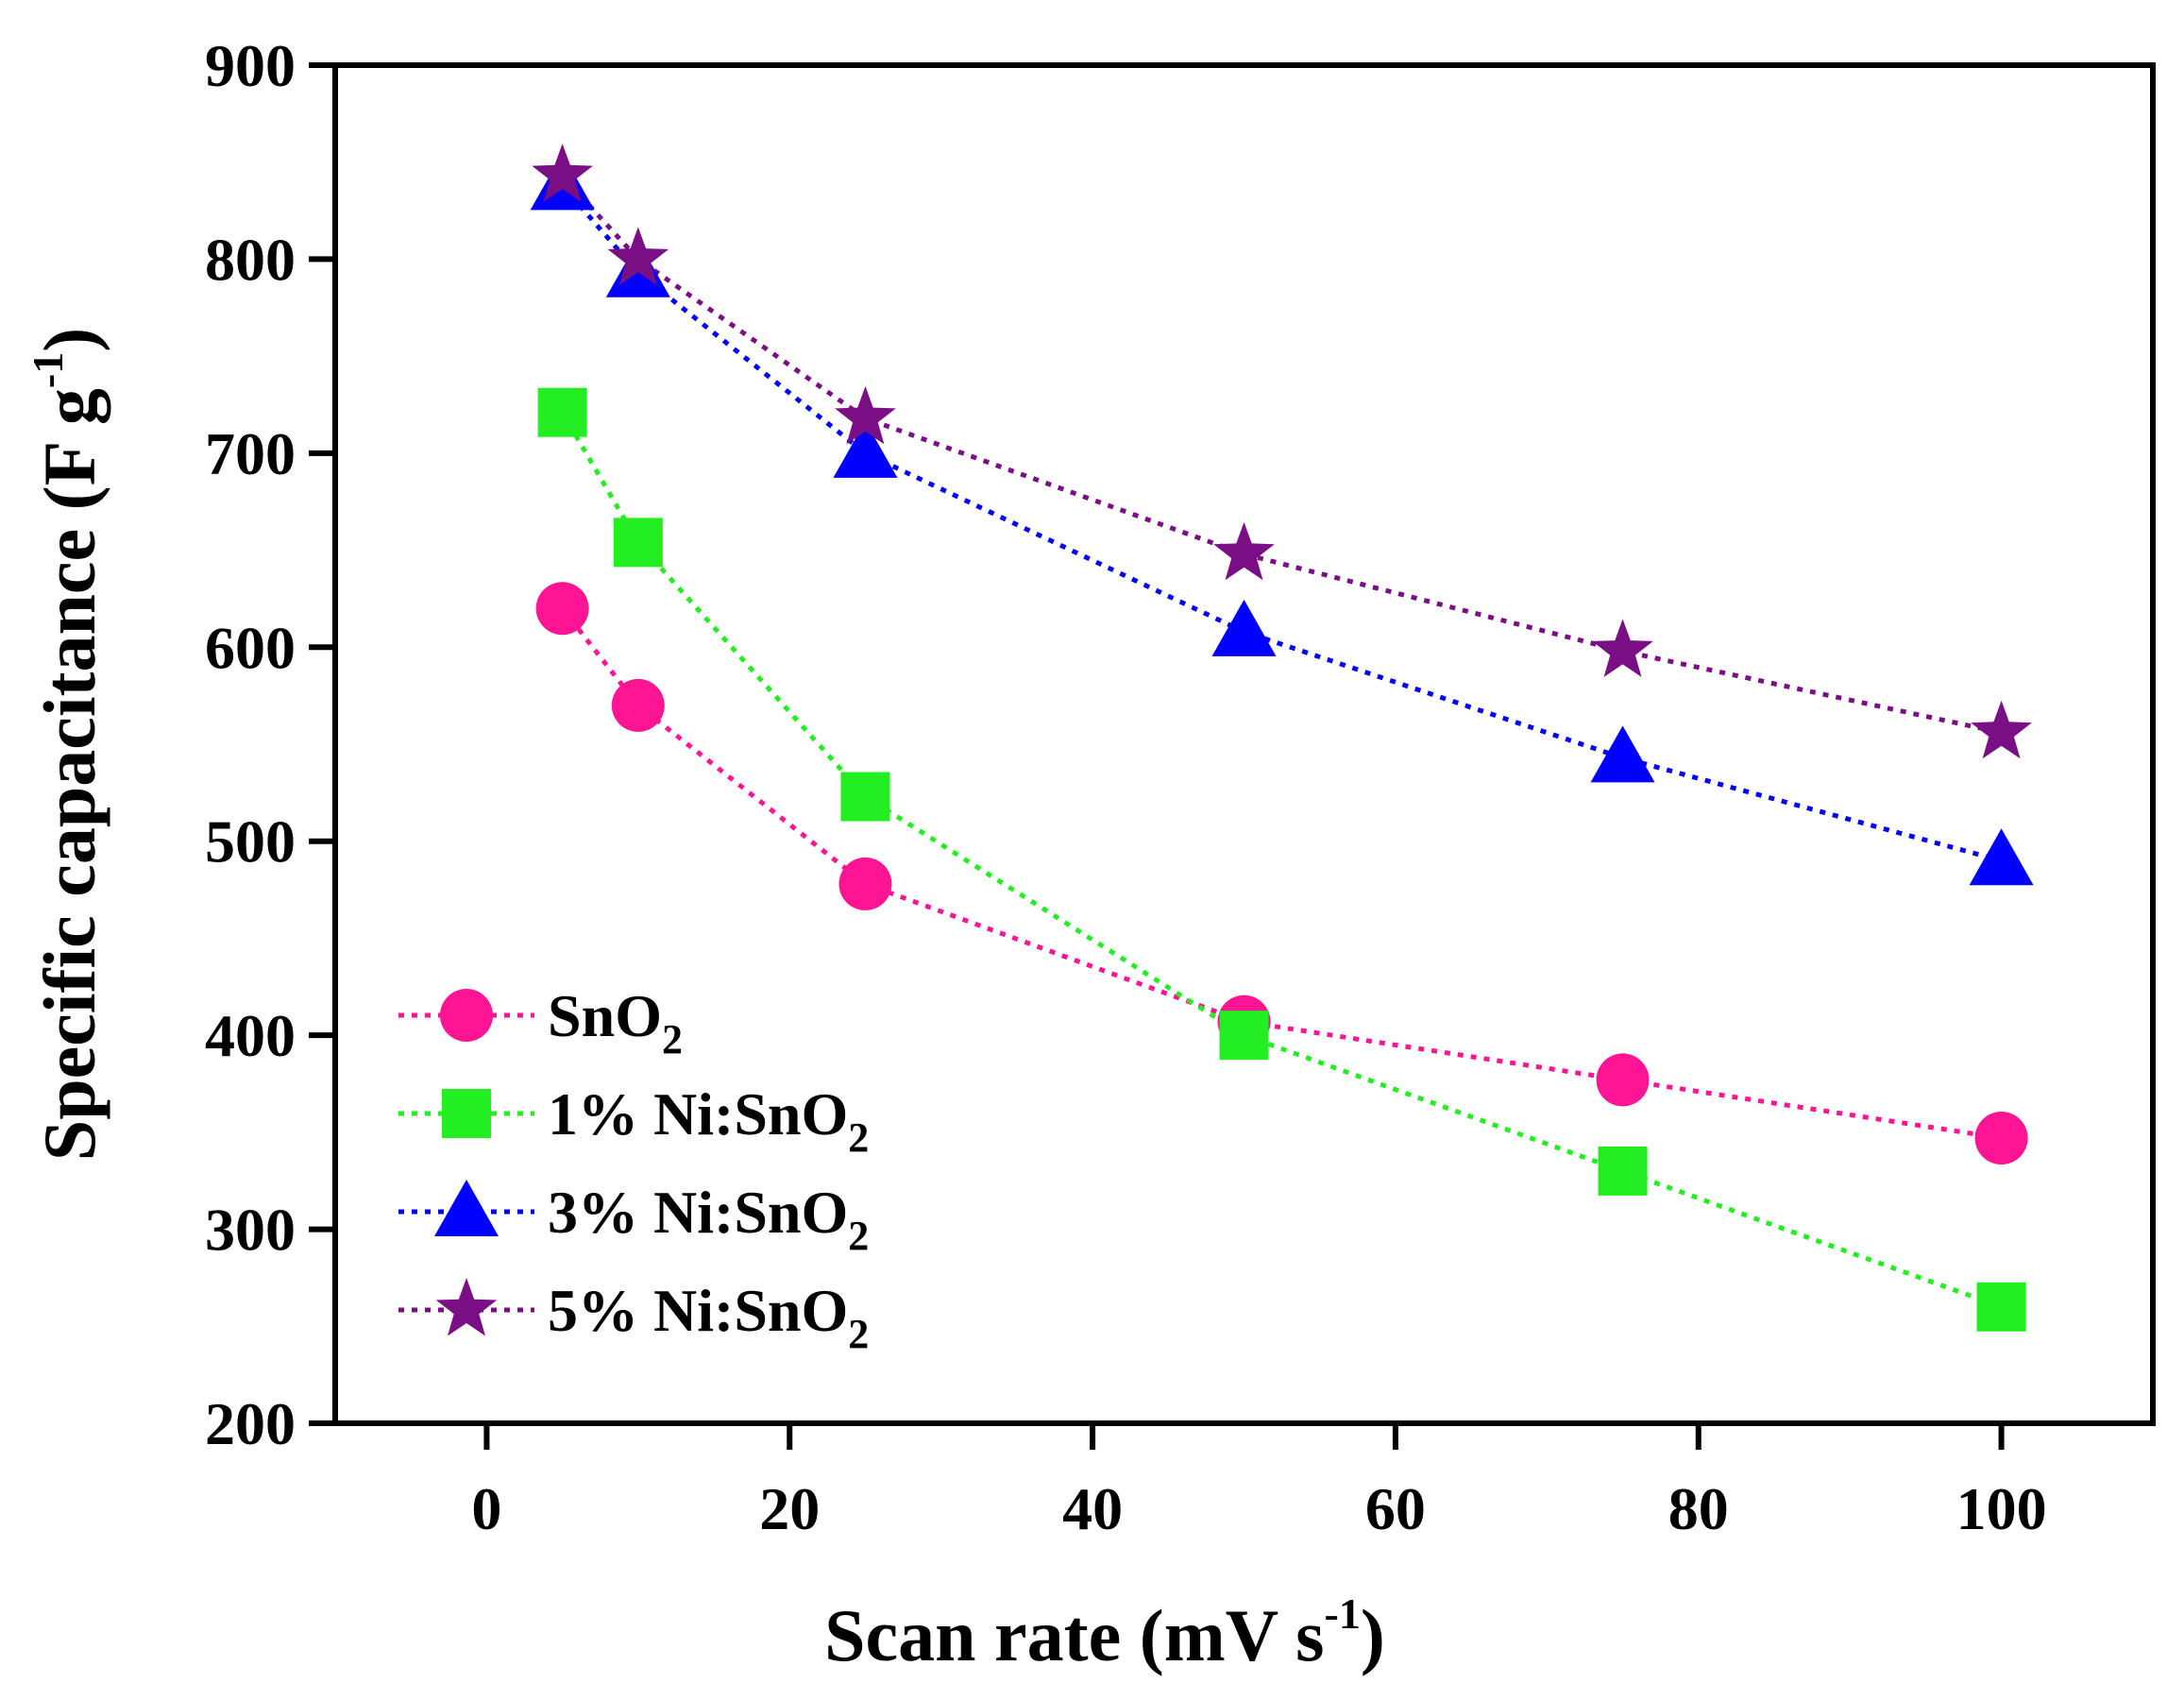 This screenshot has height=1683, width=2184. What do you see at coordinates (466, 1015) in the screenshot?
I see `legend-marker-circle` at bounding box center [466, 1015].